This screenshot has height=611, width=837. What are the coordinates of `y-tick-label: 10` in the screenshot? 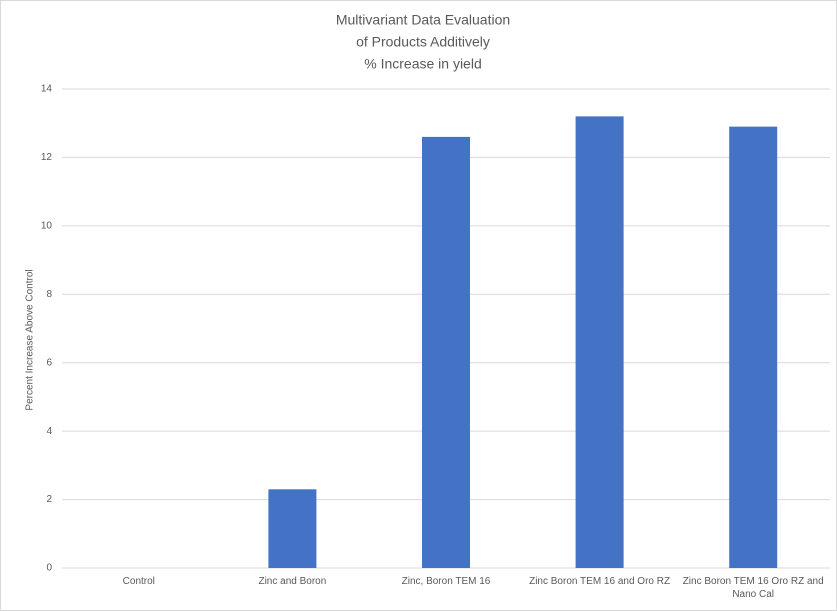 It's located at (47, 225).